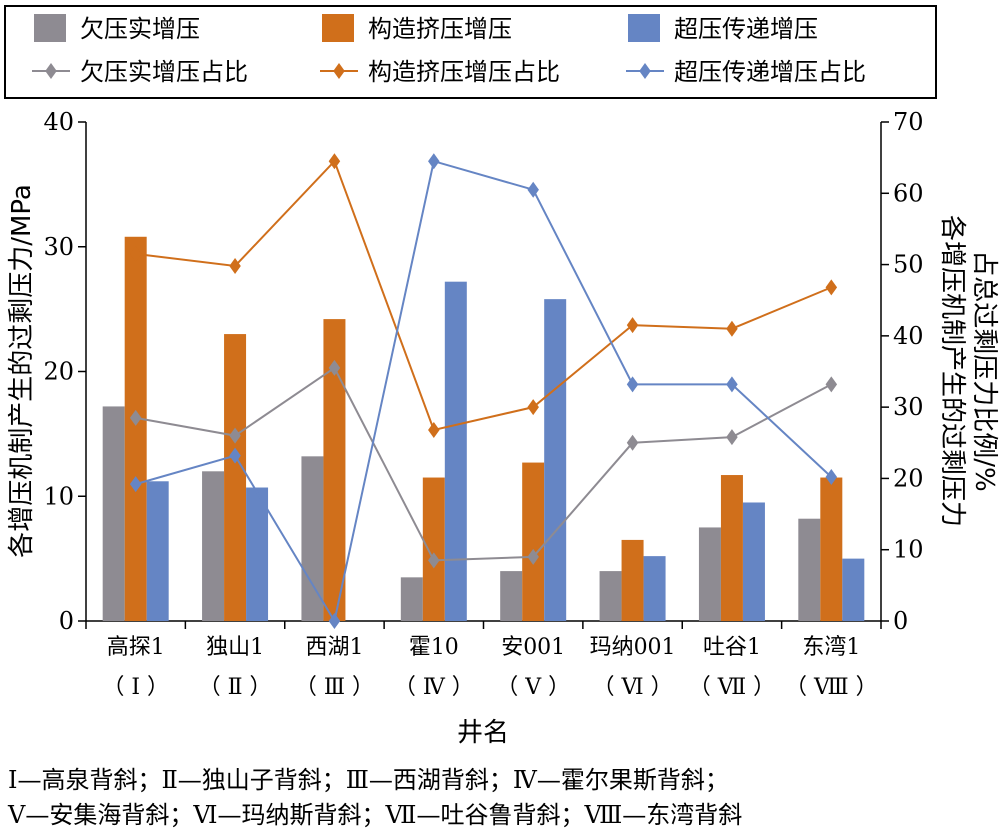 Image resolution: width=1000 pixels, height=835 pixels. Describe the element at coordinates (732, 647) in the screenshot. I see `category-label: 吐谷1` at that location.